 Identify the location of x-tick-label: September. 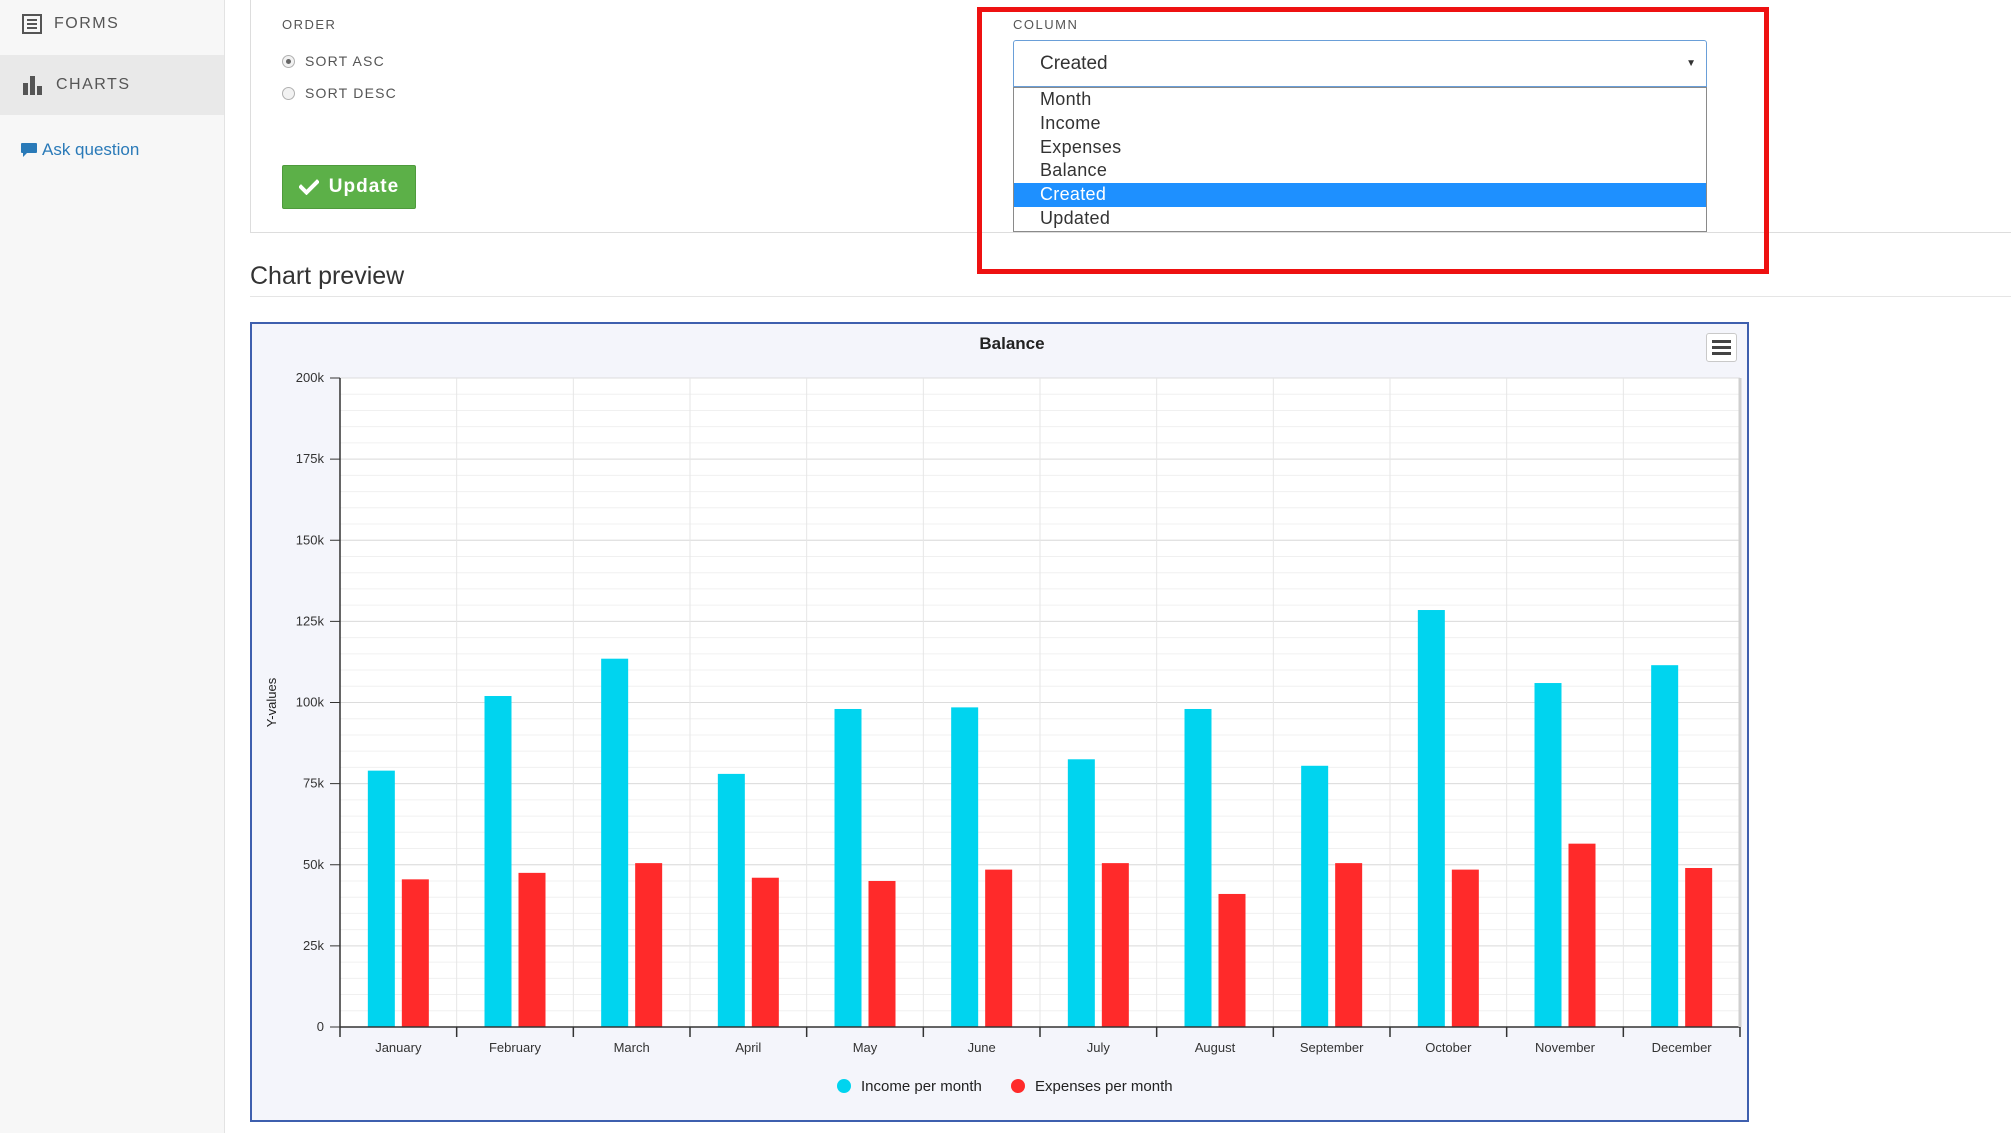
(1332, 1047).